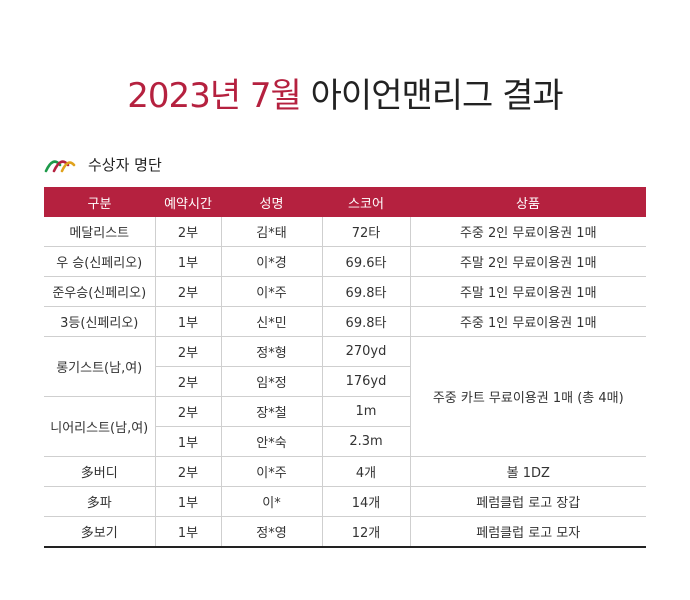 The width and height of the screenshot is (690, 600). I want to click on table-header-row: 구분 예약시간 성명 스코어 상품, so click(345, 202).